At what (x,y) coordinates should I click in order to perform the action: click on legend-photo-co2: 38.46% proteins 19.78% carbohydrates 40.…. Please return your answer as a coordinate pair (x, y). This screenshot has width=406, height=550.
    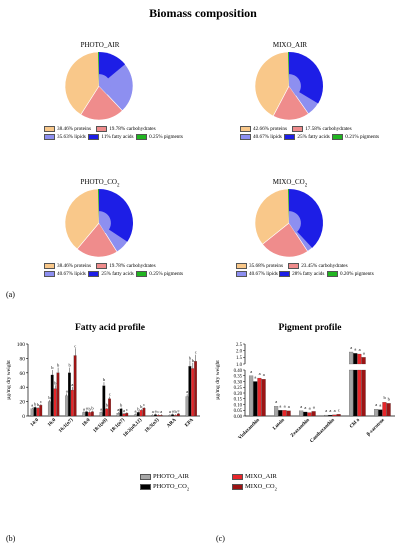
    Looking at the image, I should click on (113, 270).